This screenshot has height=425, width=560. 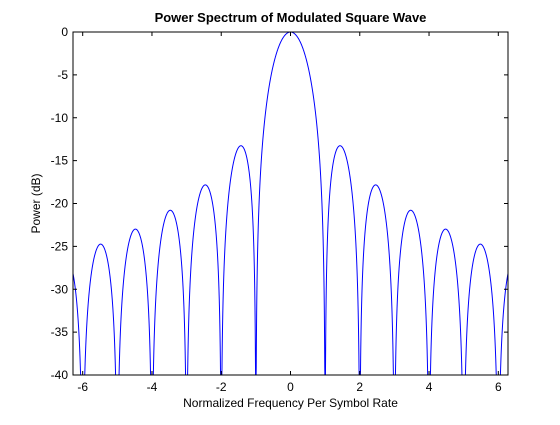 I want to click on y-tick-label: -5, so click(x=62, y=75).